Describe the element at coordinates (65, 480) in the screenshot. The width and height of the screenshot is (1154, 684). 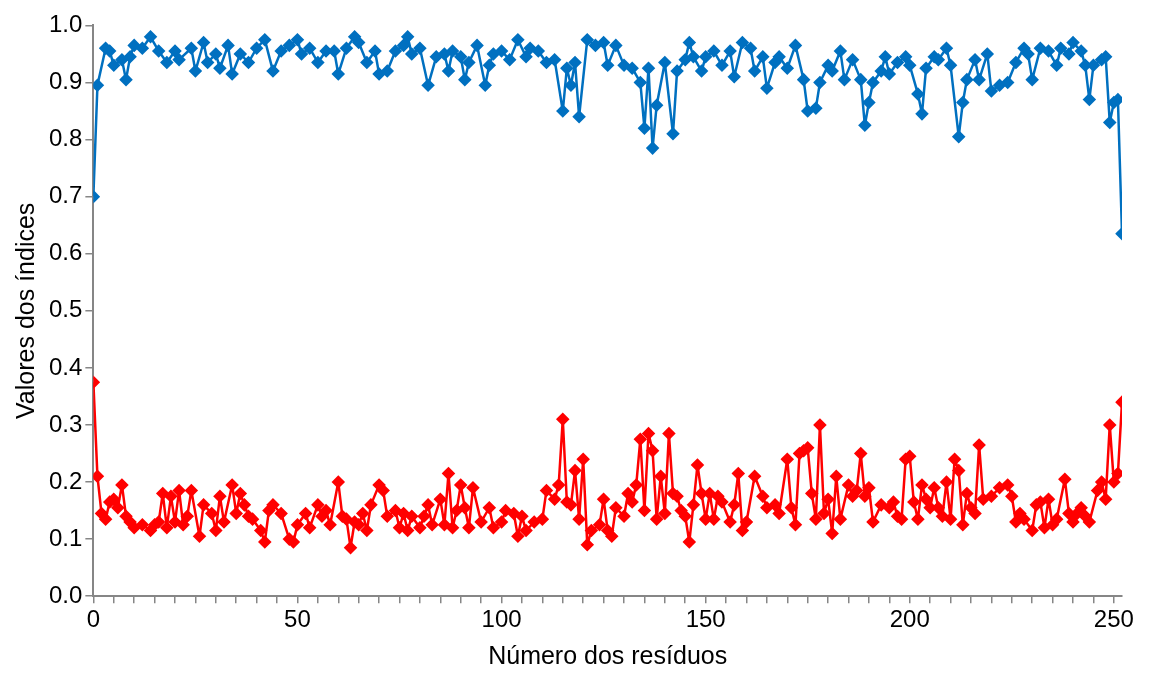
I see `y-tick-label: 0.2` at that location.